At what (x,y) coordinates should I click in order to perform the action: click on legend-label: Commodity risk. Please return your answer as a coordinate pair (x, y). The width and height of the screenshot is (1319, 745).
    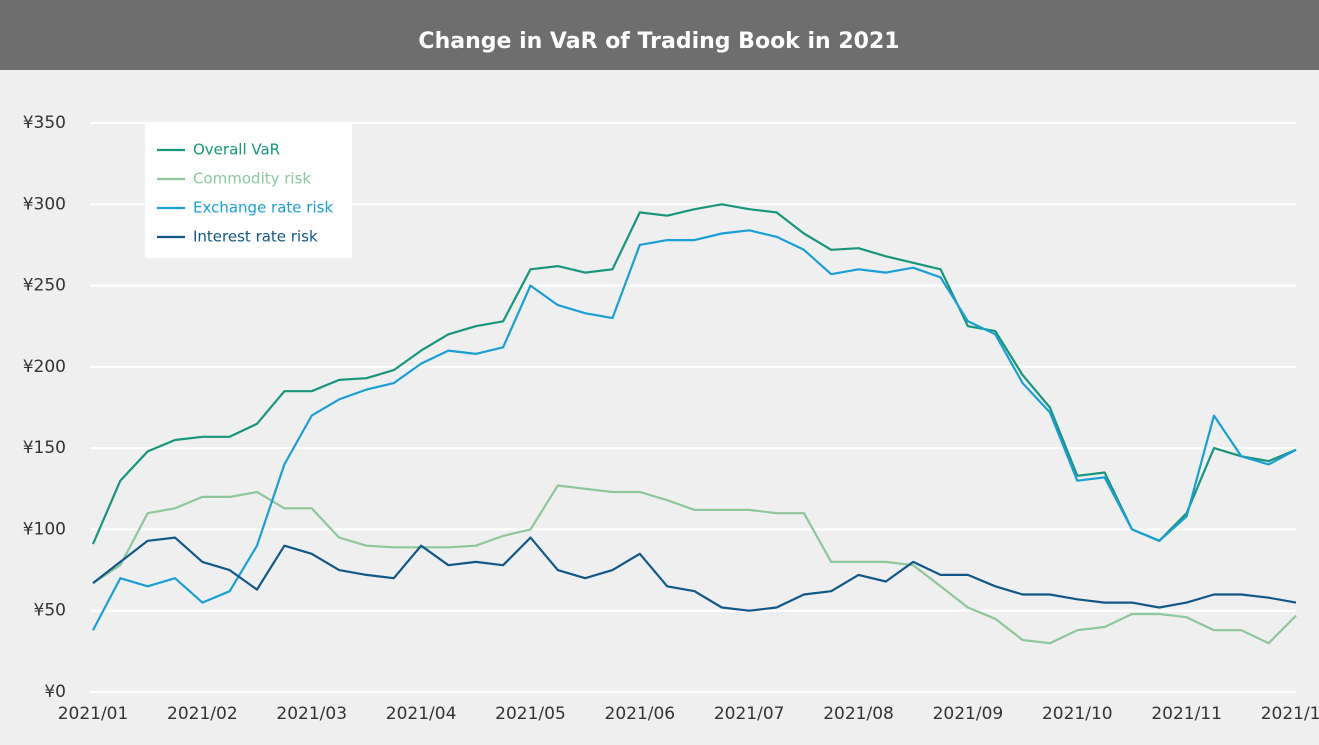
    Looking at the image, I should click on (252, 179).